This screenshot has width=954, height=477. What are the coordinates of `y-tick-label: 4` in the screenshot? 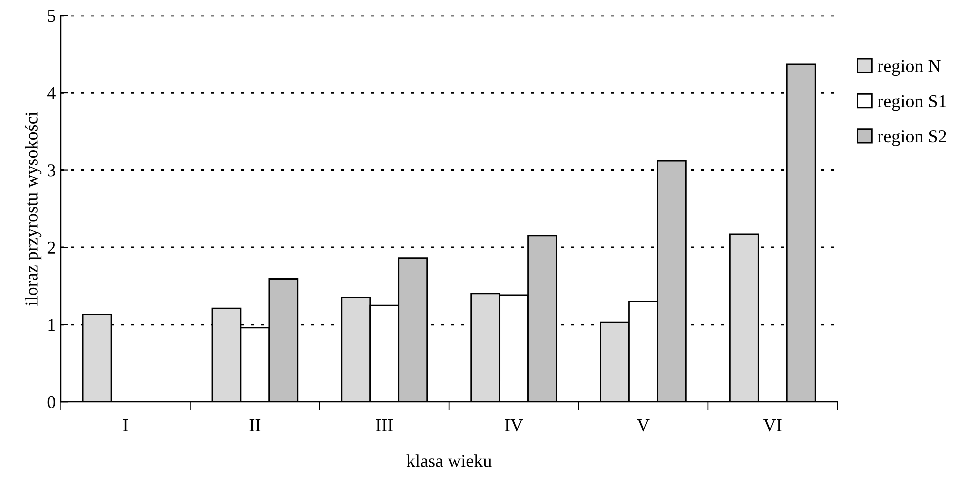 It's located at (52, 93).